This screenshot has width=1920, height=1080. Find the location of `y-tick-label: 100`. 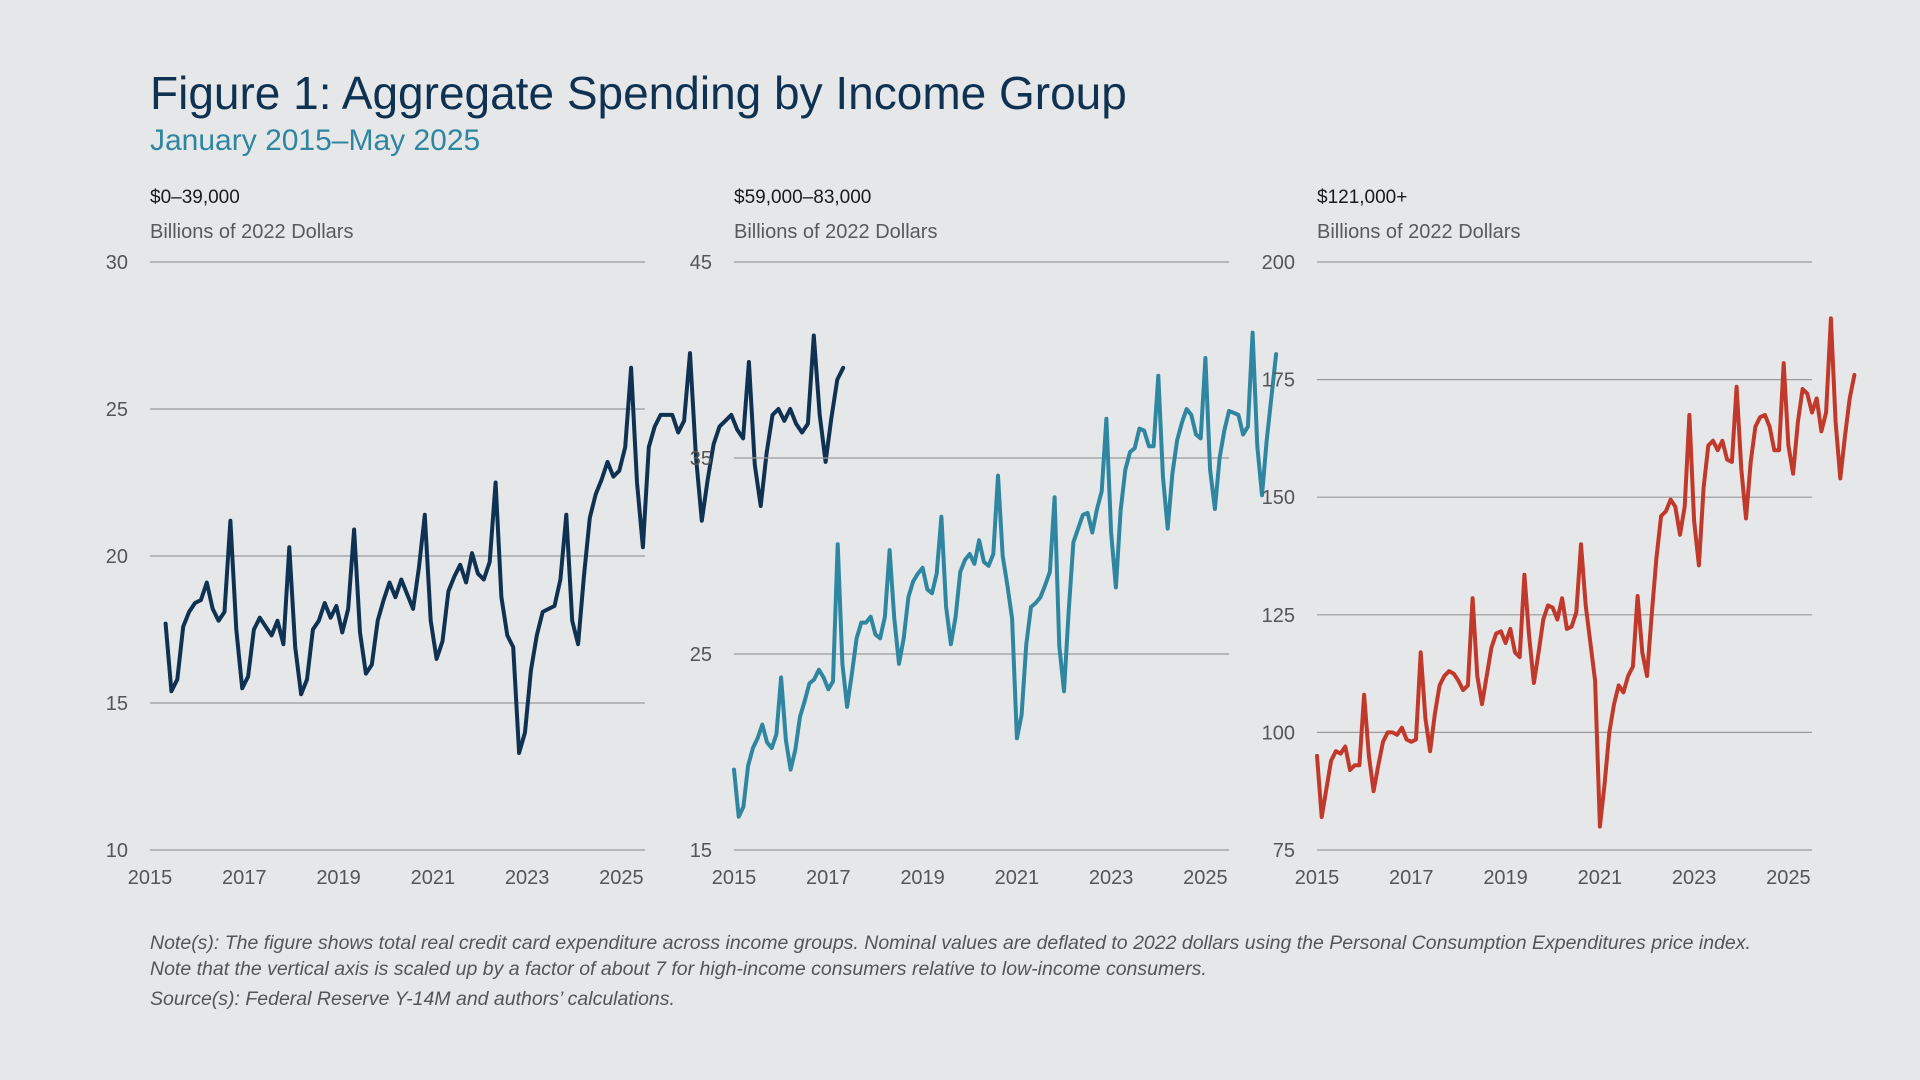

y-tick-label: 100 is located at coordinates (1278, 733).